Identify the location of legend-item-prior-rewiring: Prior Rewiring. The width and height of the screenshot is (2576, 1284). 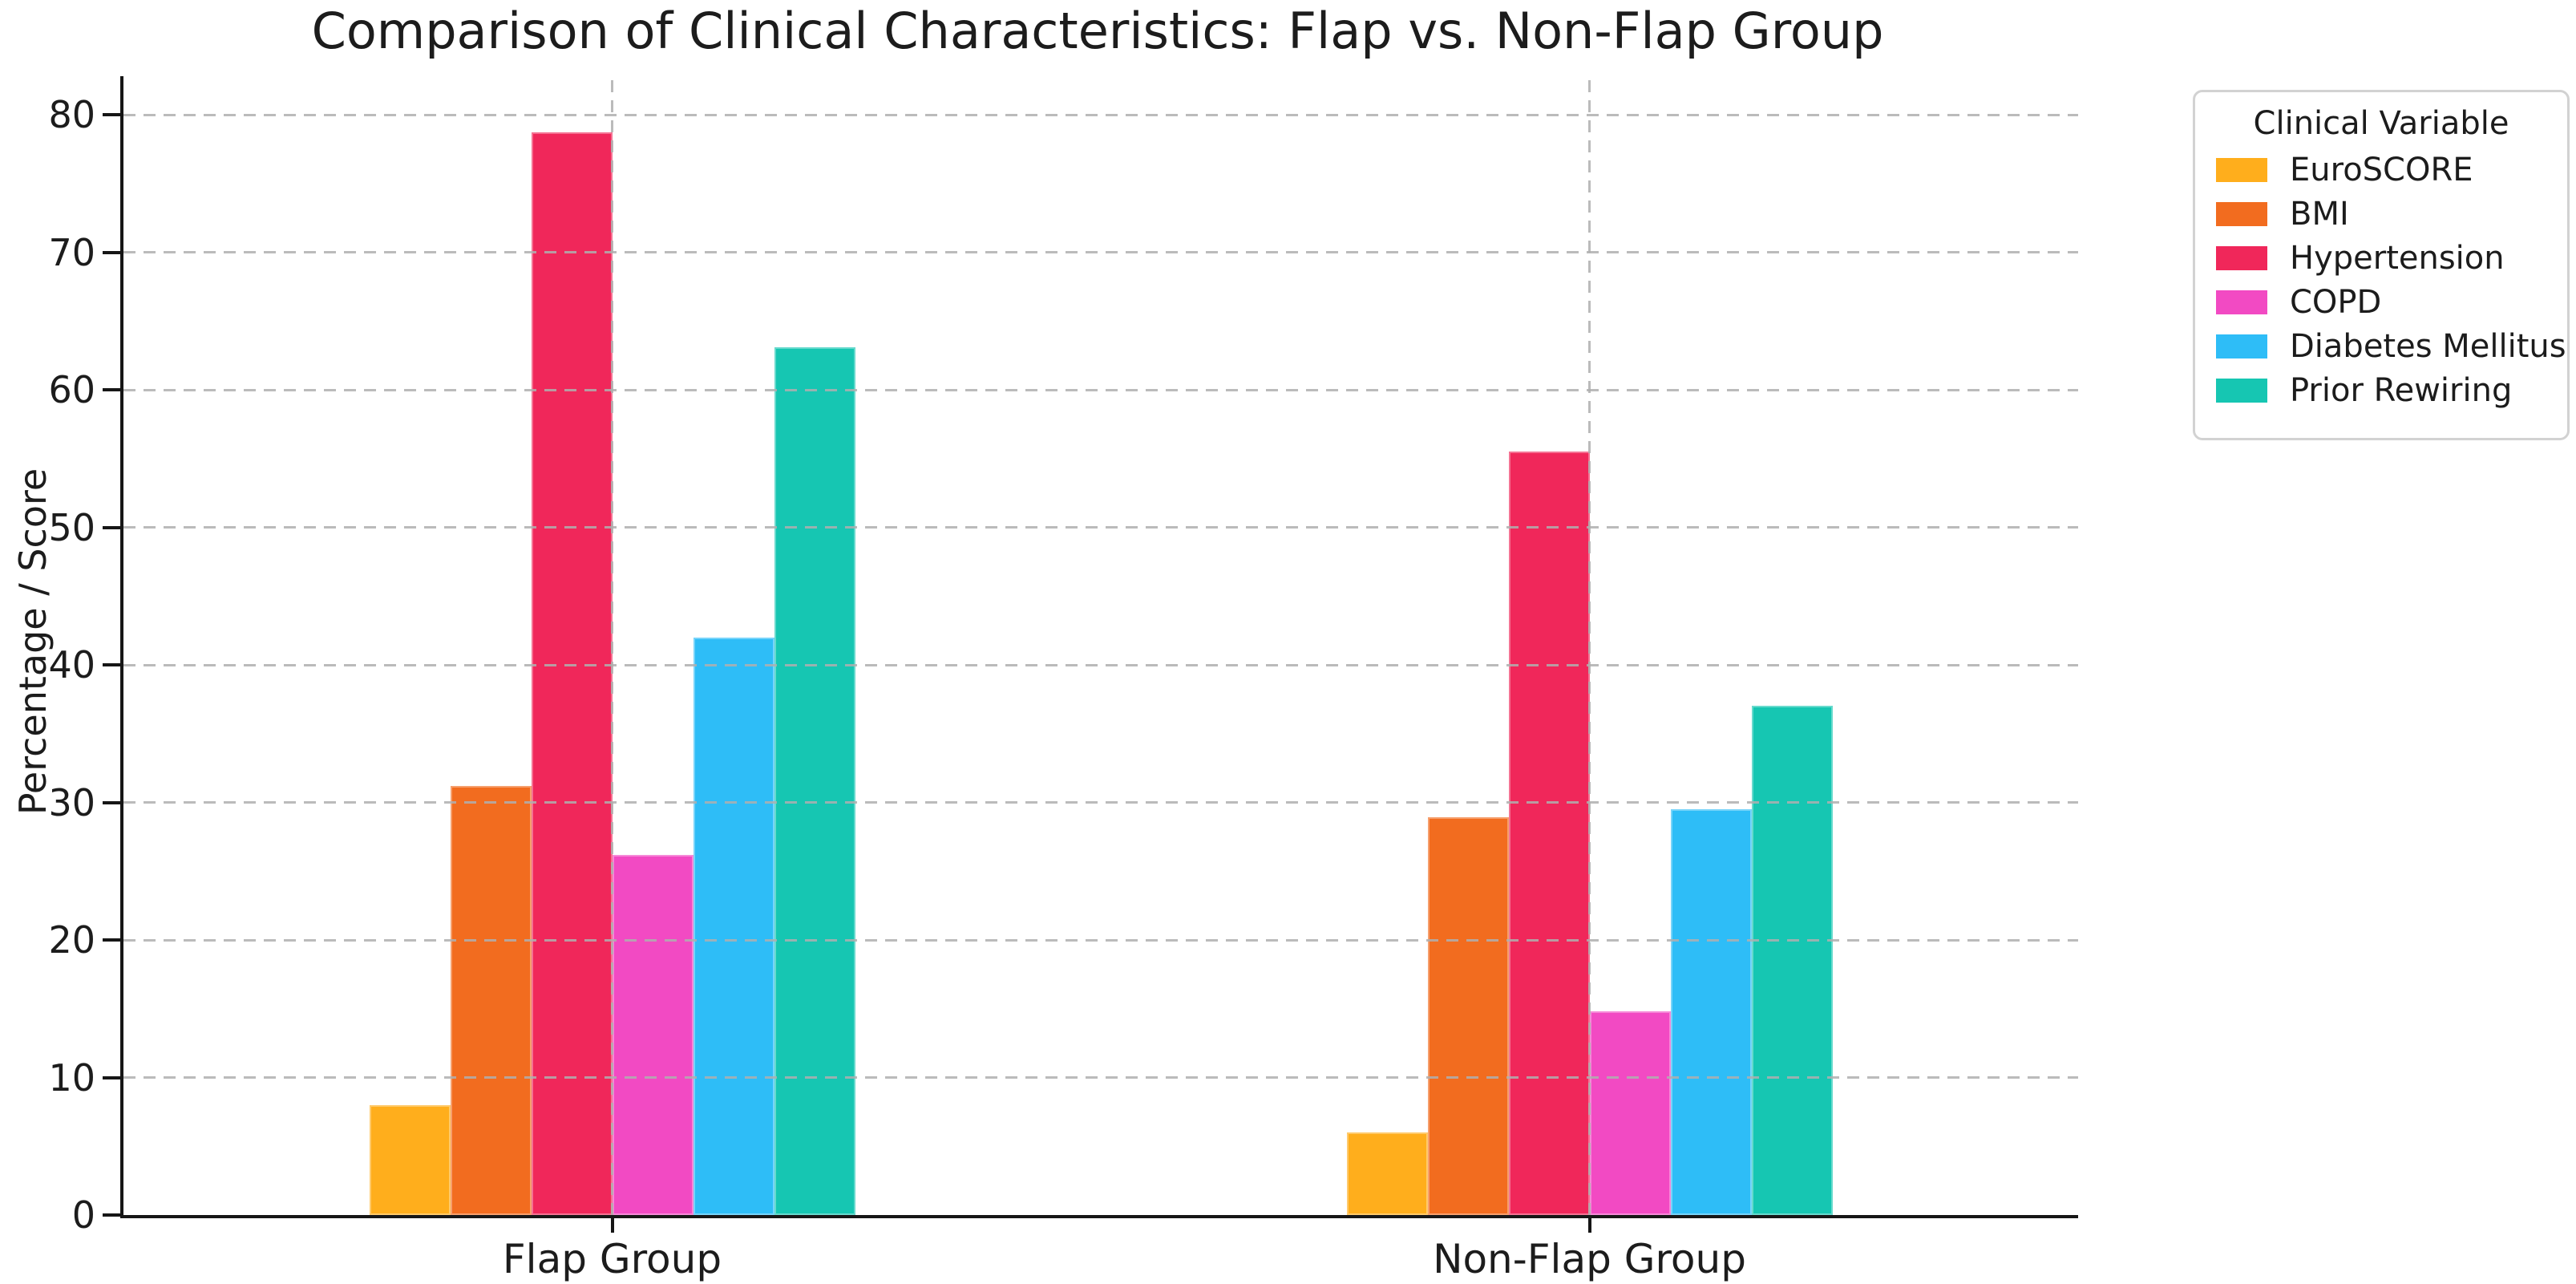
(2381, 391).